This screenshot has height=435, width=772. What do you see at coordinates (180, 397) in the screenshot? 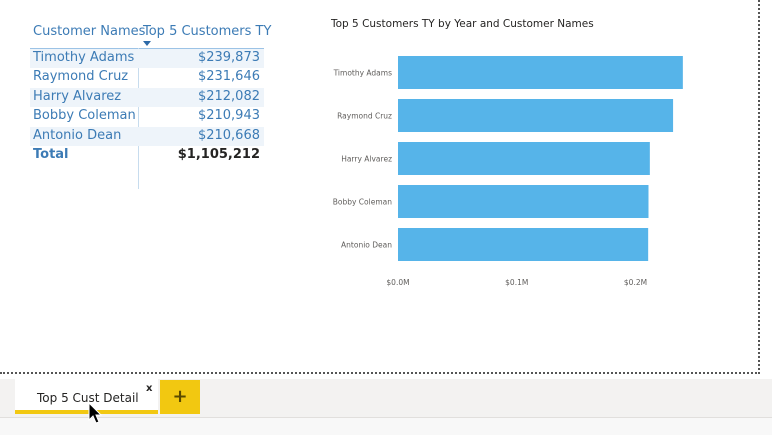
I see `add-page-button: +` at bounding box center [180, 397].